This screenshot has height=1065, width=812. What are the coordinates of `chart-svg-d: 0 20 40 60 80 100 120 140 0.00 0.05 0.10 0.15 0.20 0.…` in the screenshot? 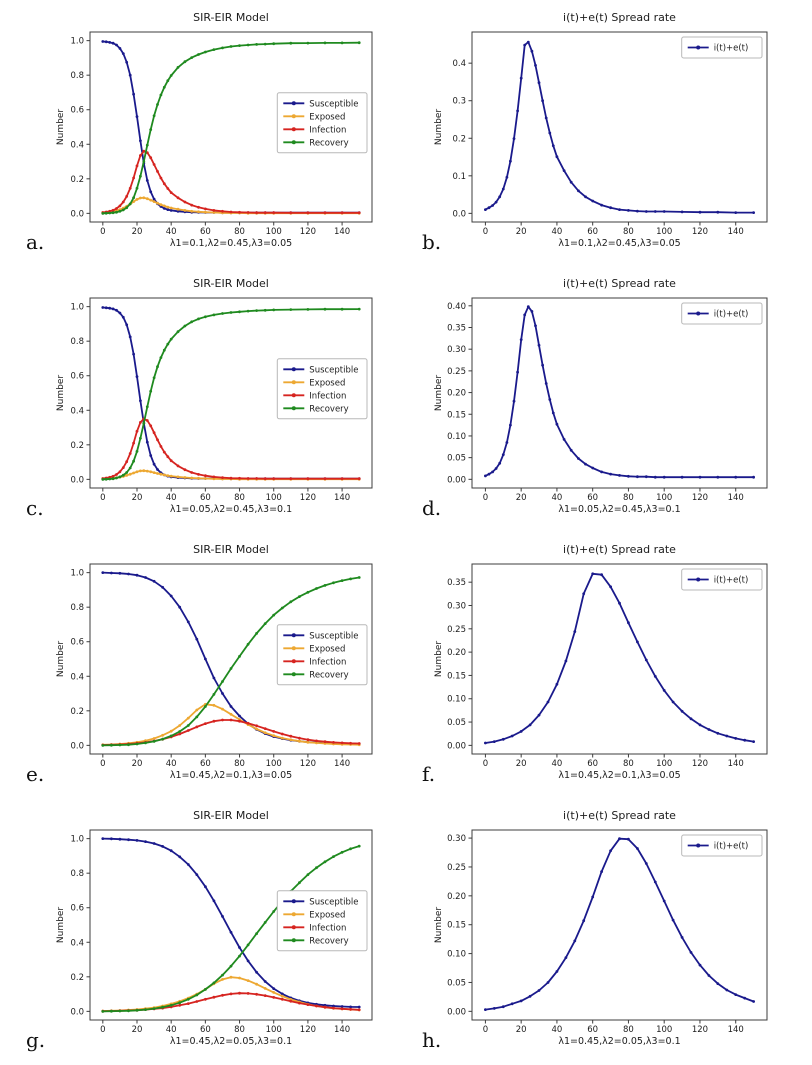 It's located at (609, 399).